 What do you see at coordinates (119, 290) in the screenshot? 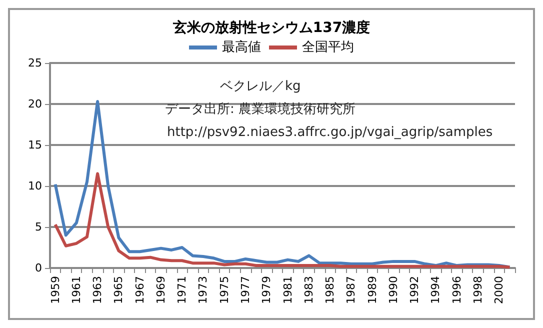
I see `x-tick-label: 1965` at bounding box center [119, 290].